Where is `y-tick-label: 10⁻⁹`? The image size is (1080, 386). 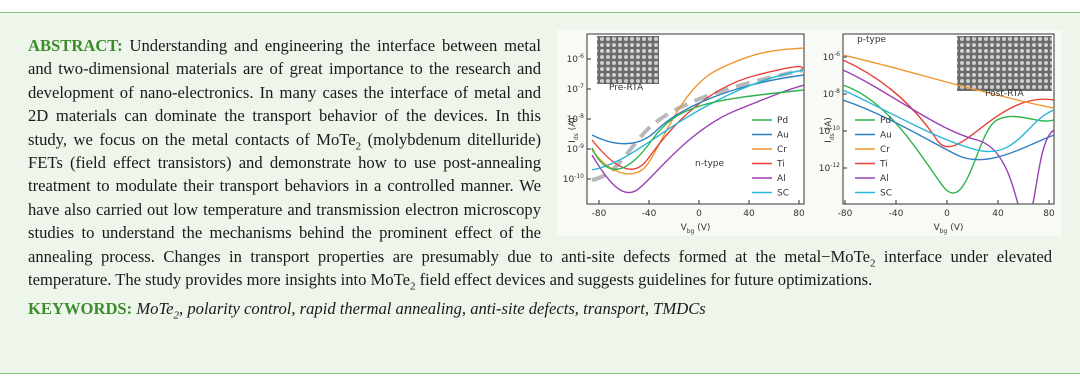 y-tick-label: 10⁻⁹ is located at coordinates (576, 149).